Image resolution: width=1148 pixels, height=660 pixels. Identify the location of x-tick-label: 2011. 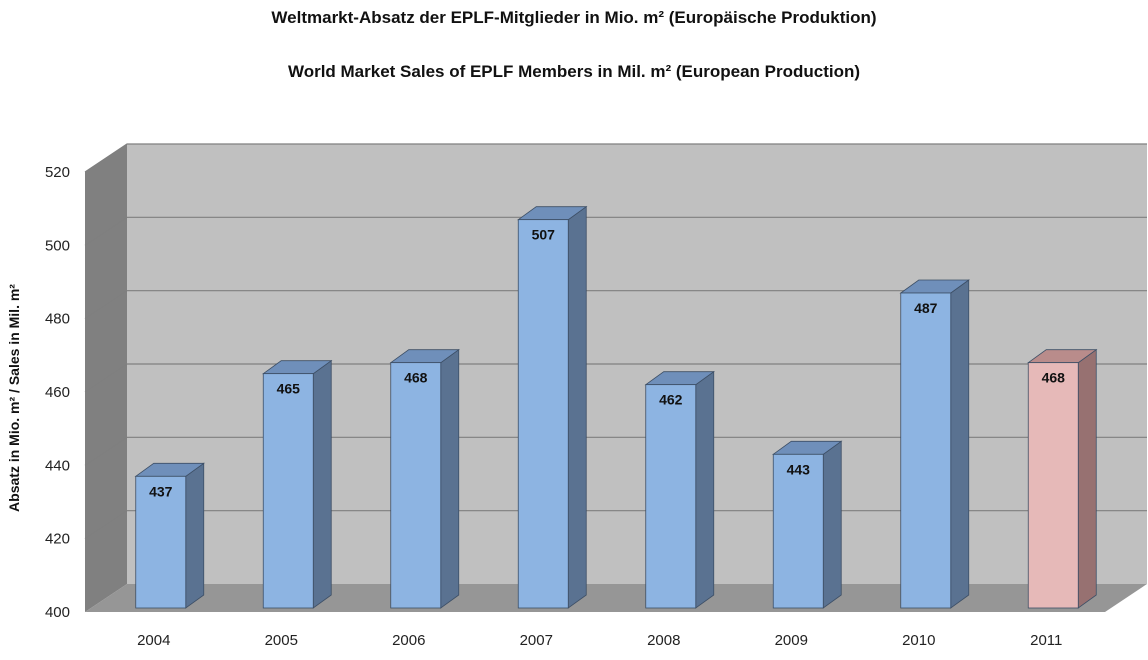
(1046, 640).